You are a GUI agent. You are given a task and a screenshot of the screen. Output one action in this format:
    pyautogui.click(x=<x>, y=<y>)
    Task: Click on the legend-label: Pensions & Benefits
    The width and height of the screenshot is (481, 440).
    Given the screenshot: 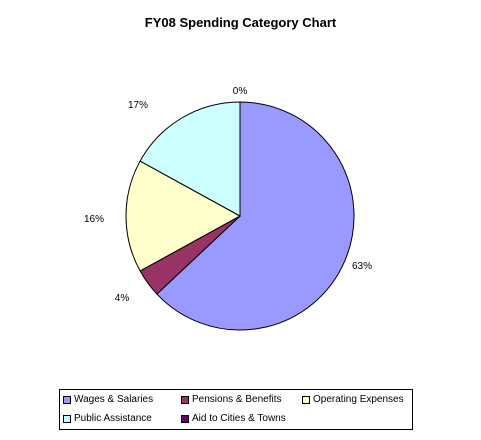 What is the action you would take?
    pyautogui.click(x=237, y=399)
    